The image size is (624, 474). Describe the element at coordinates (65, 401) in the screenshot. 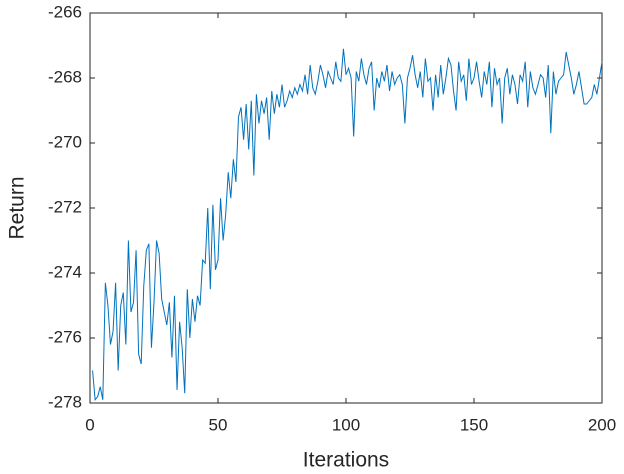

I see `y-tick-label: -278` at that location.